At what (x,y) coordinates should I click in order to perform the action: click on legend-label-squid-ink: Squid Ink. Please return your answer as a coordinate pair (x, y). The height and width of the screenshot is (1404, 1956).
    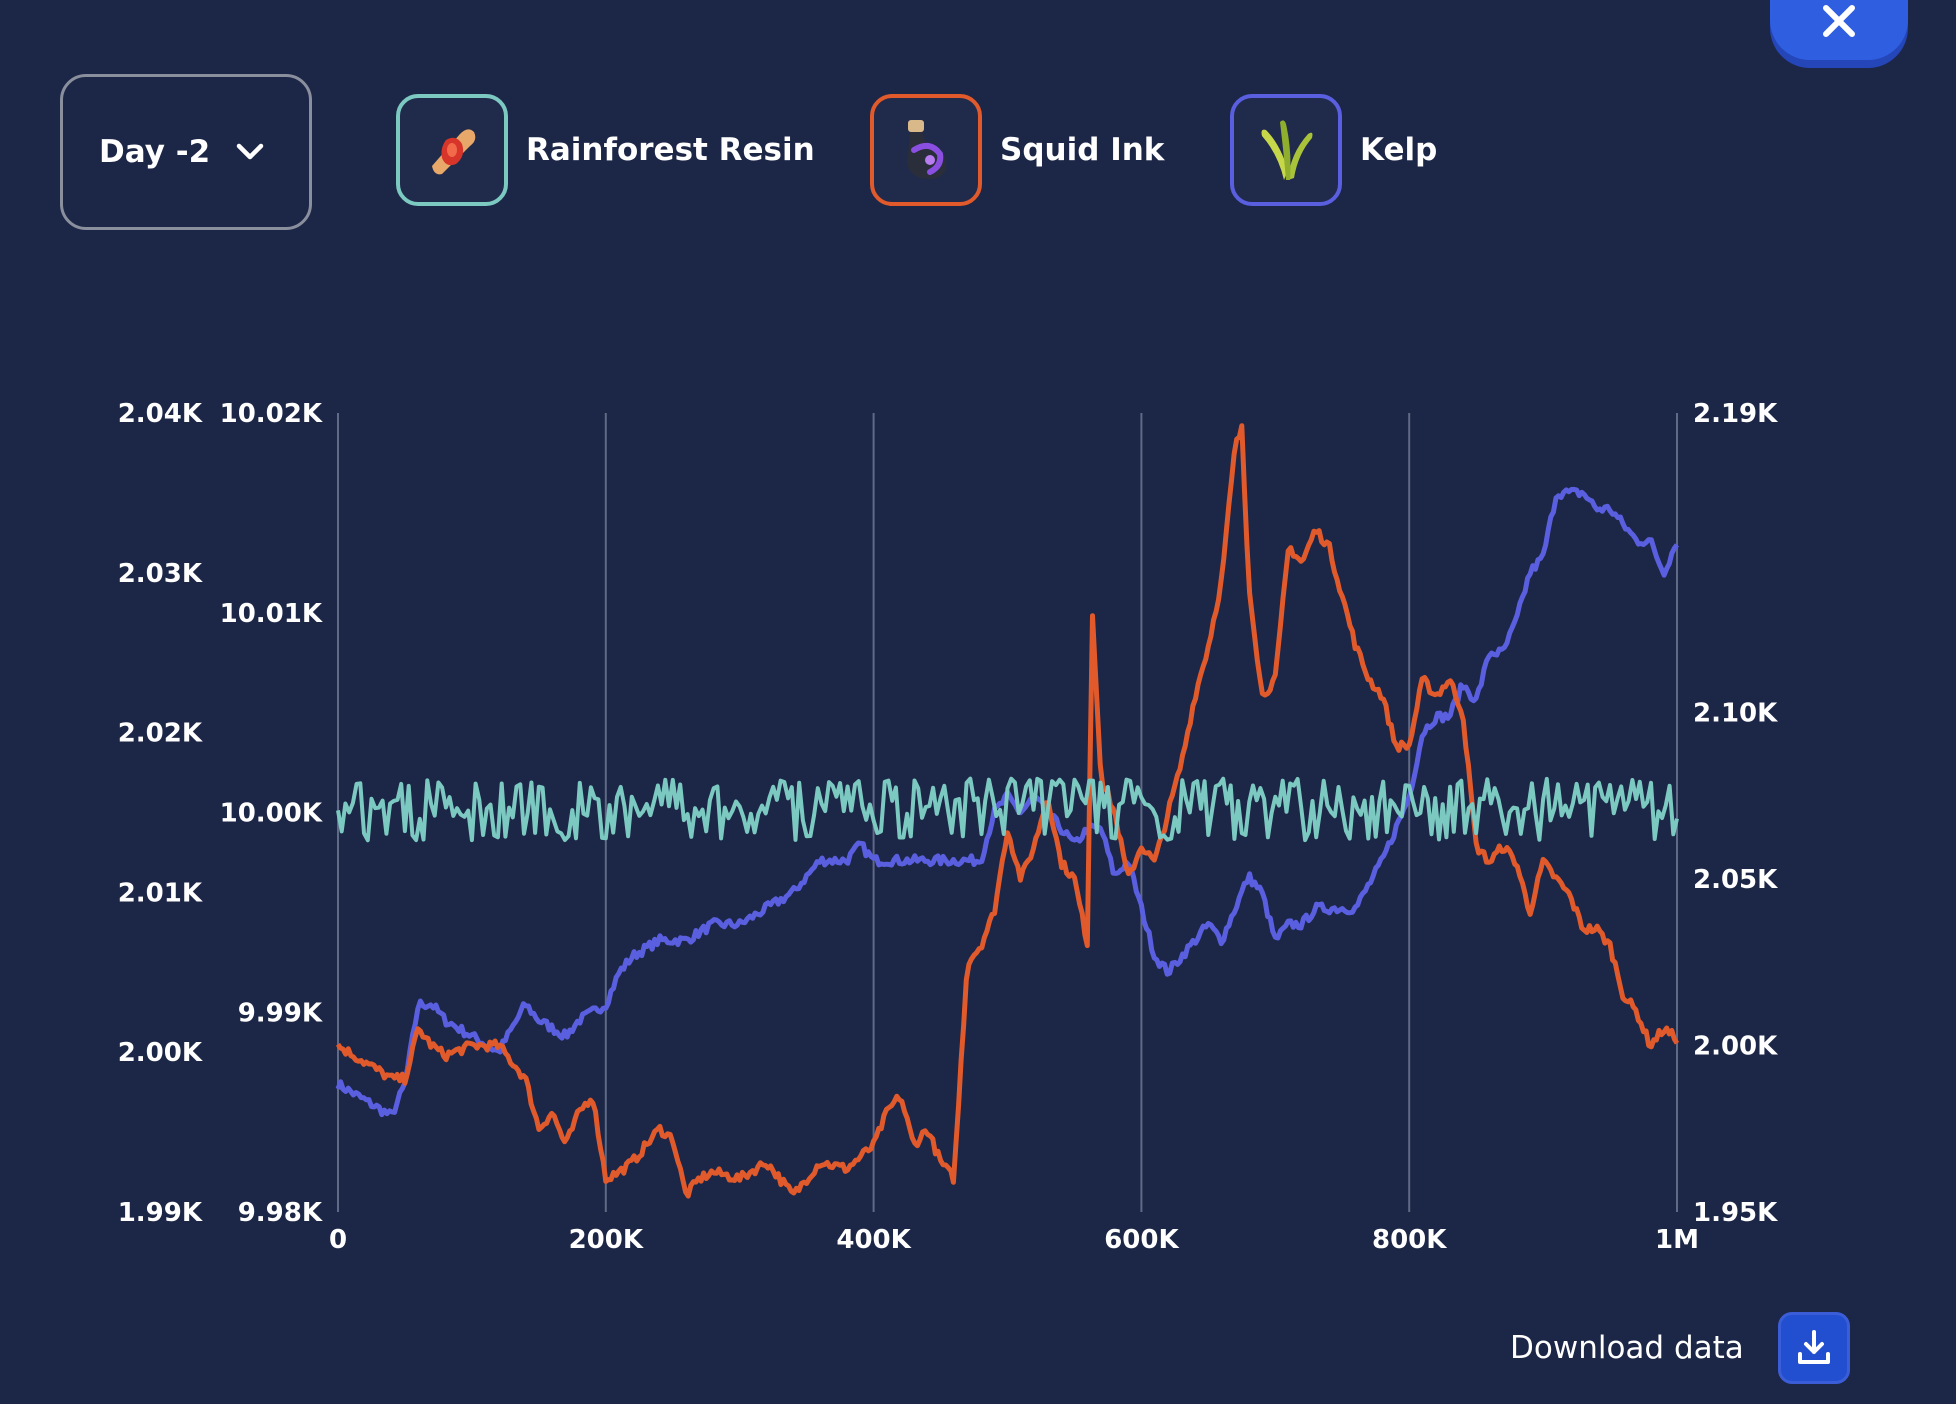
    Looking at the image, I should click on (1082, 150).